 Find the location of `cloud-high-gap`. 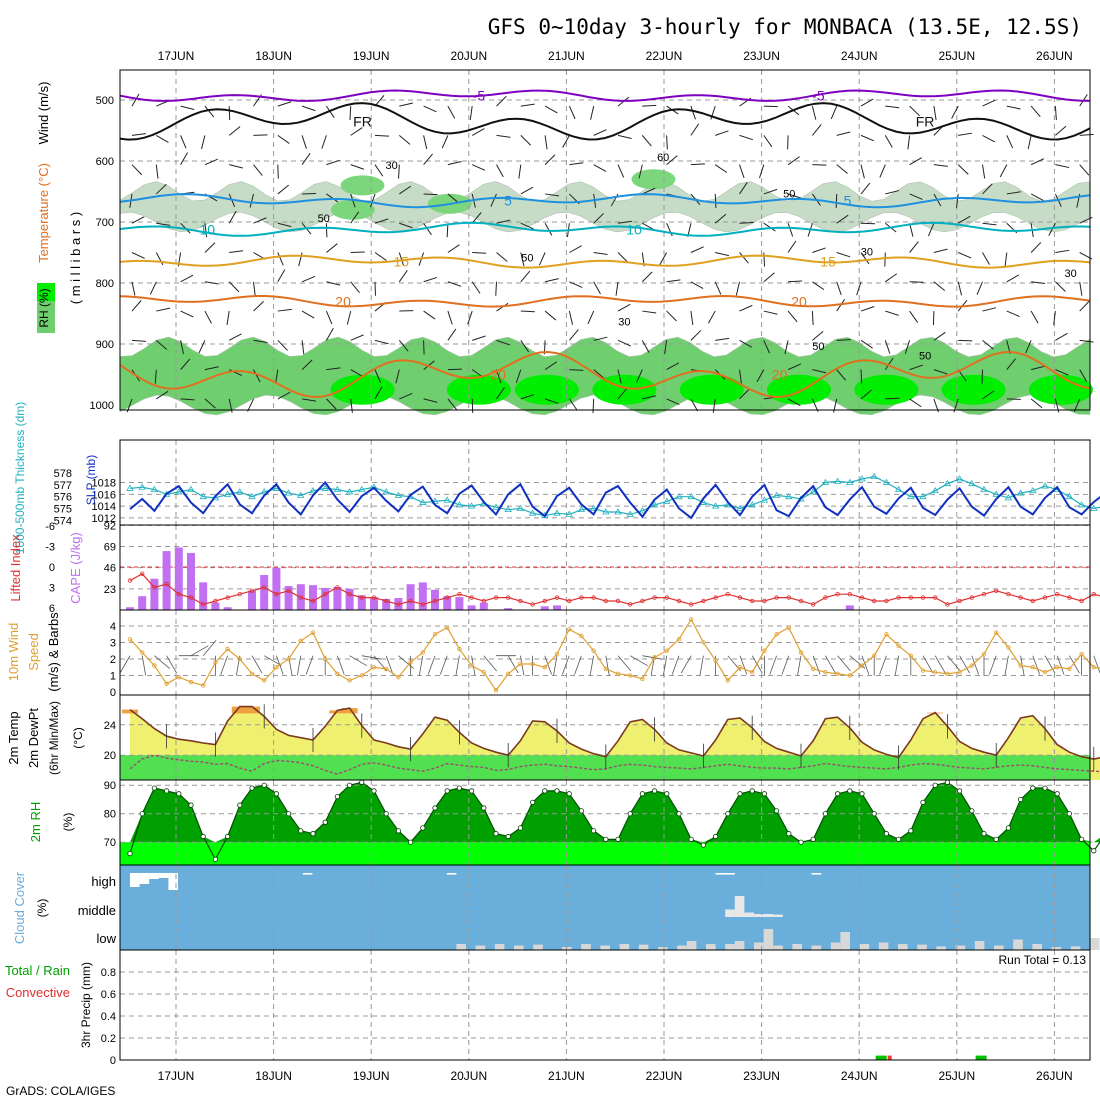

cloud-high-gap is located at coordinates (135, 880).